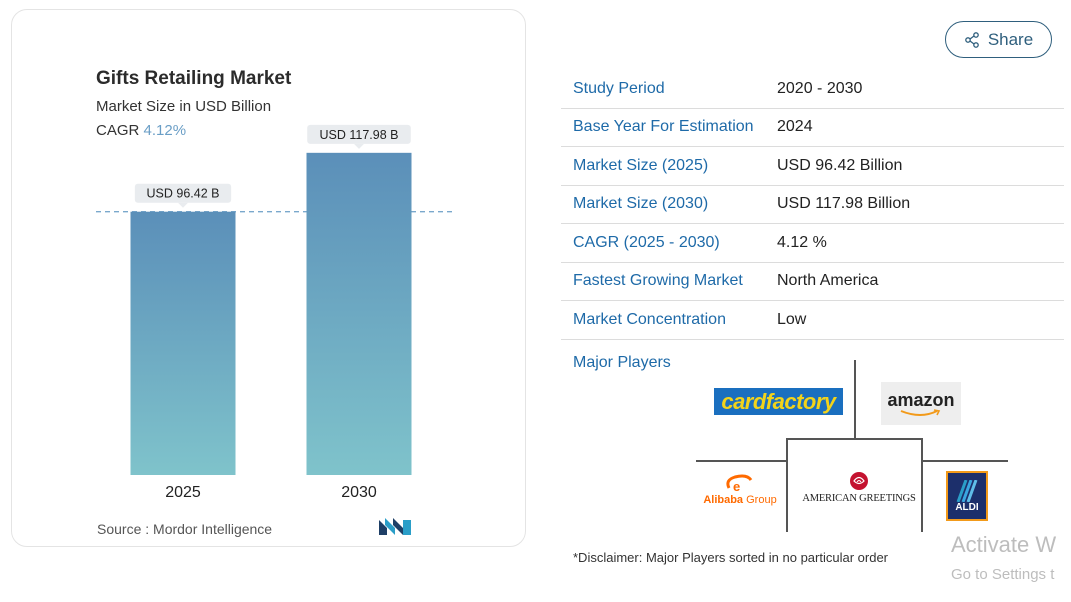 Image resolution: width=1071 pixels, height=602 pixels. I want to click on stat-row-study-period: Study Period 2020 - 2030, so click(812, 89).